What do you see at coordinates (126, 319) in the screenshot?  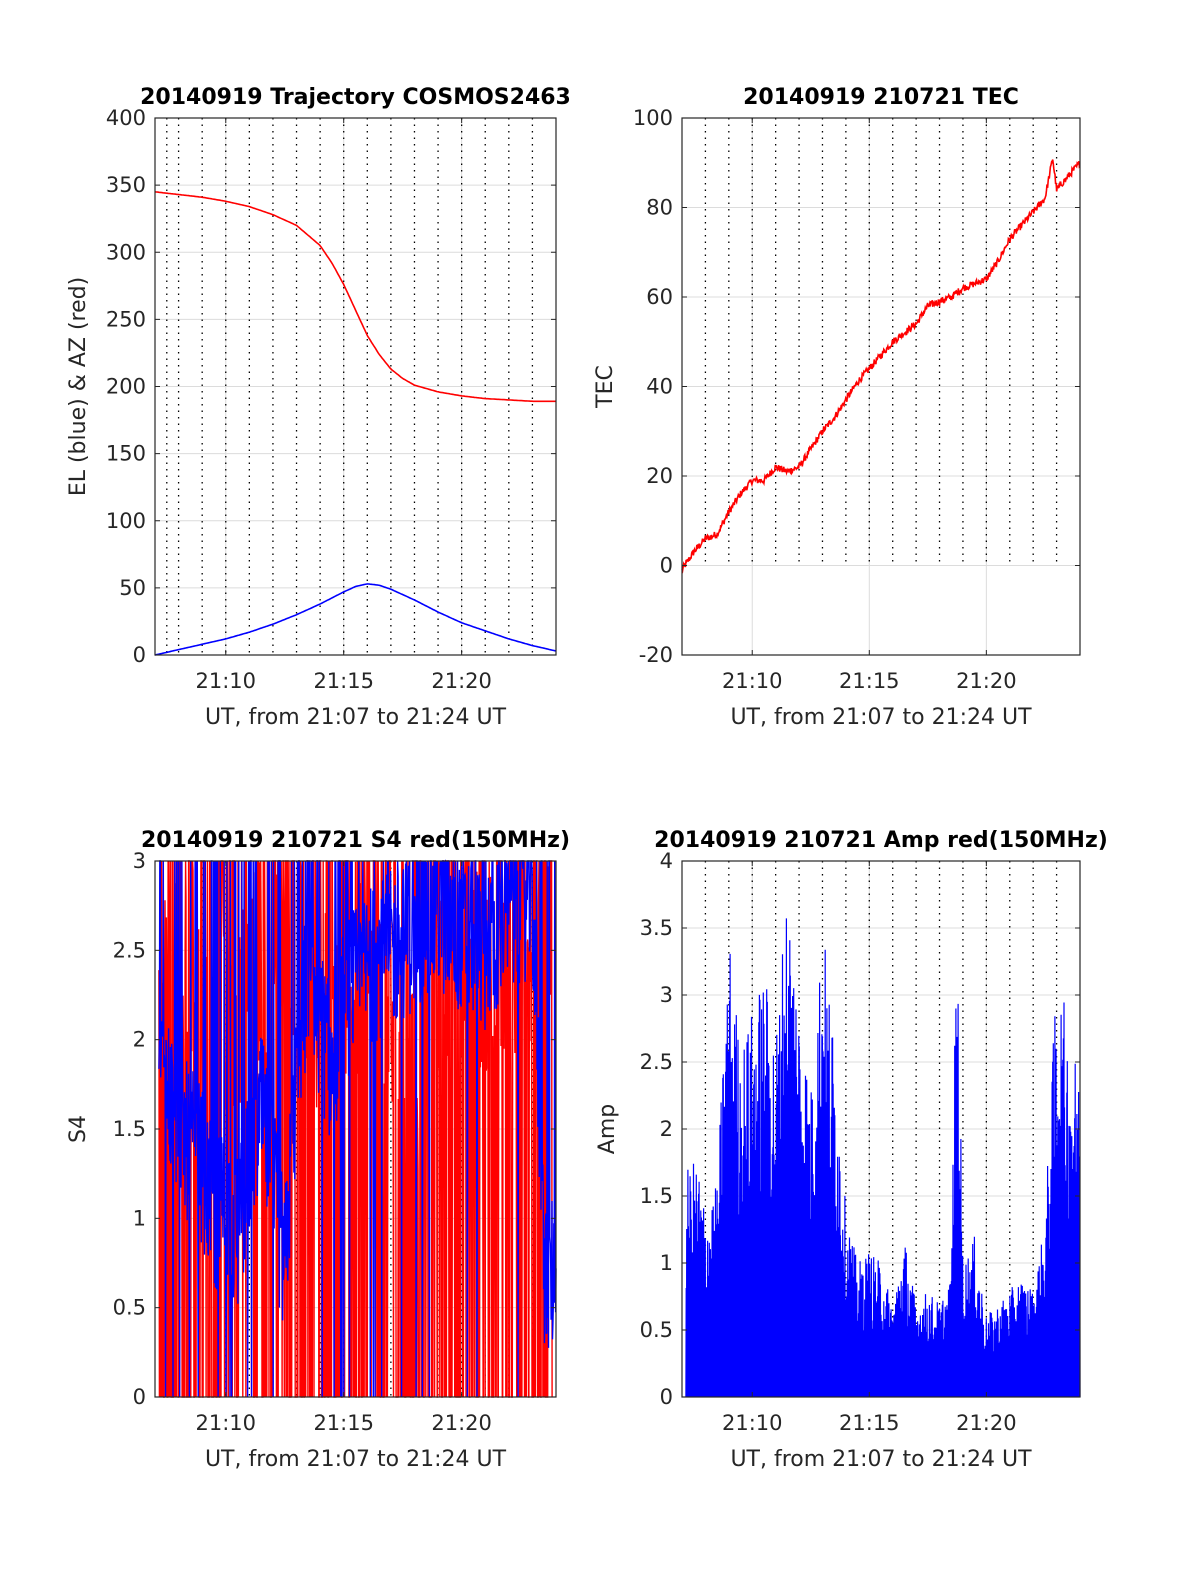 I see `y-tick-label: 250` at bounding box center [126, 319].